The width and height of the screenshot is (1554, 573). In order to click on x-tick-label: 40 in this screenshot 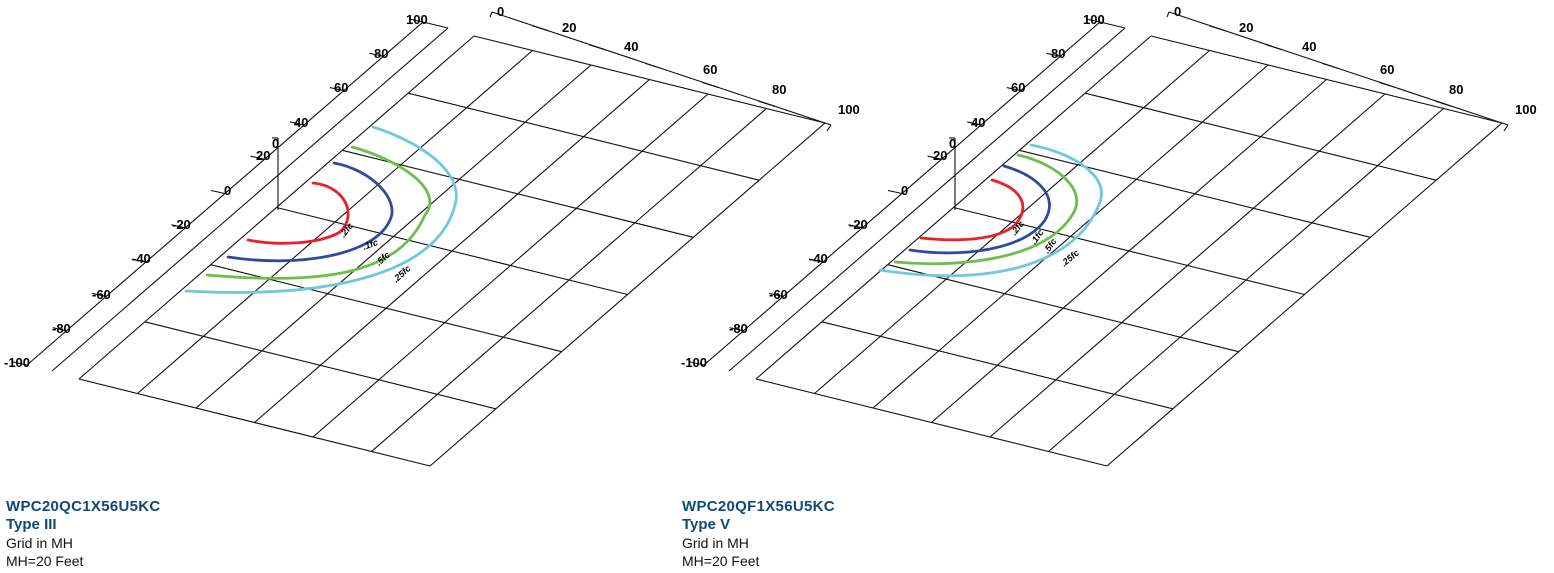, I will do `click(1309, 46)`.